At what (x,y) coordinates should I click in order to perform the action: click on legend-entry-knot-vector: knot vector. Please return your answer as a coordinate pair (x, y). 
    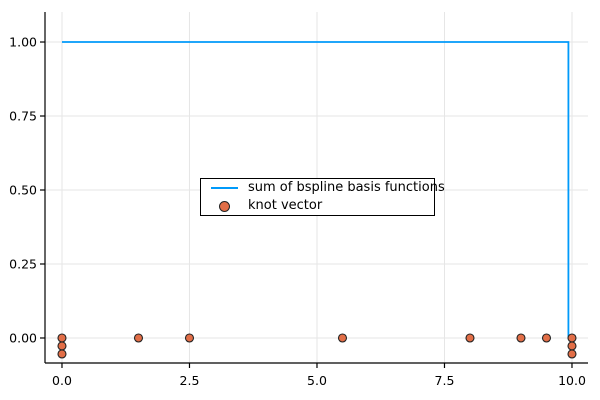
    Looking at the image, I should click on (317, 206).